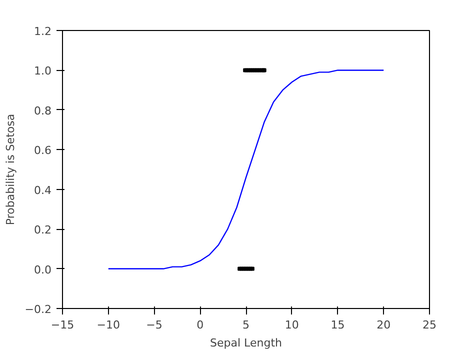  What do you see at coordinates (108, 325) in the screenshot?
I see `x-tick-label: −10` at bounding box center [108, 325].